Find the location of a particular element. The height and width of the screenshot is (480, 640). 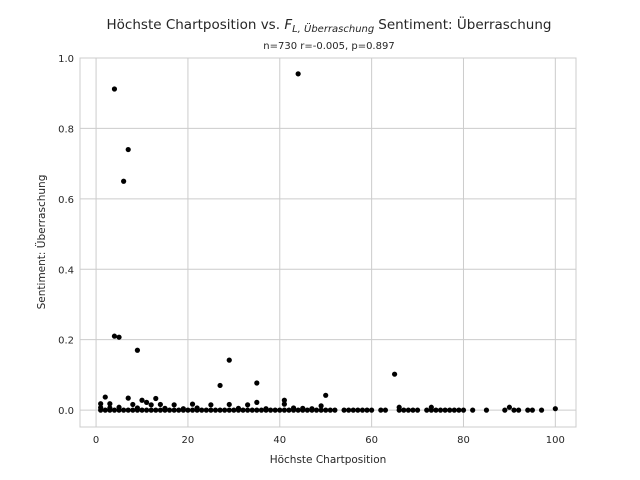

y-tick-label-1: 0.2 is located at coordinates (66, 341).